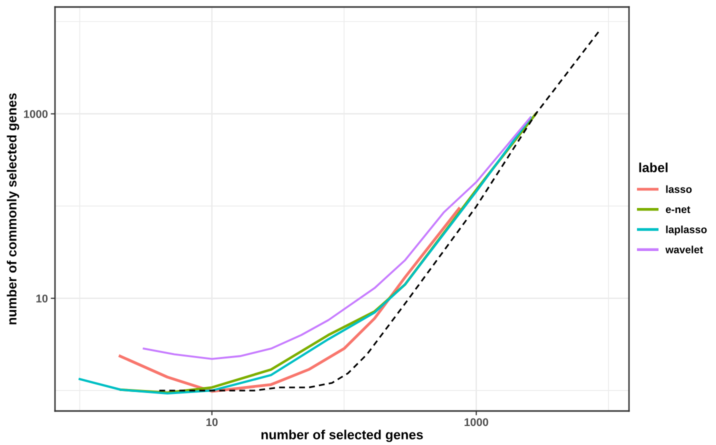  Describe the element at coordinates (686, 231) in the screenshot. I see `legend-label: laplasso` at that location.